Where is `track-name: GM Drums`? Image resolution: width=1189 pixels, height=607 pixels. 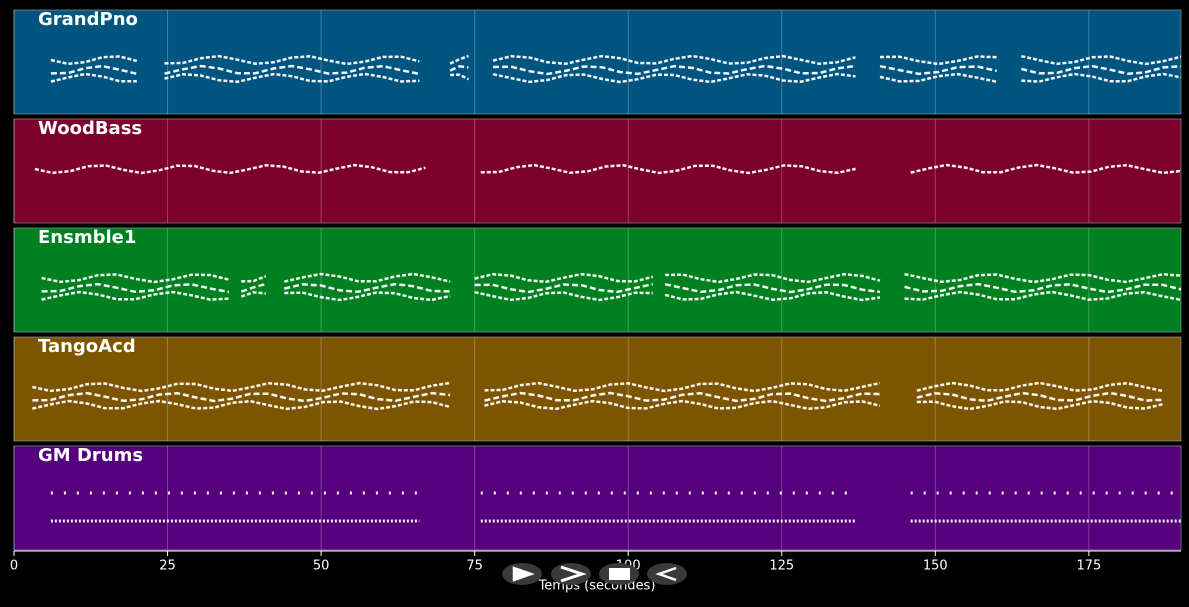 track-name: GM Drums is located at coordinates (90, 455).